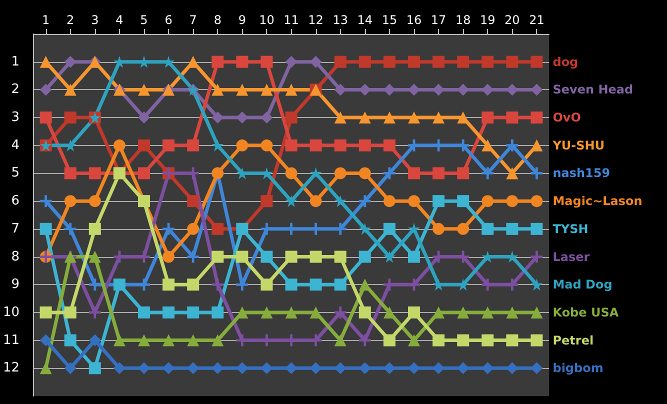 The height and width of the screenshot is (404, 667). What do you see at coordinates (578, 368) in the screenshot?
I see `series-label: bigbom` at bounding box center [578, 368].